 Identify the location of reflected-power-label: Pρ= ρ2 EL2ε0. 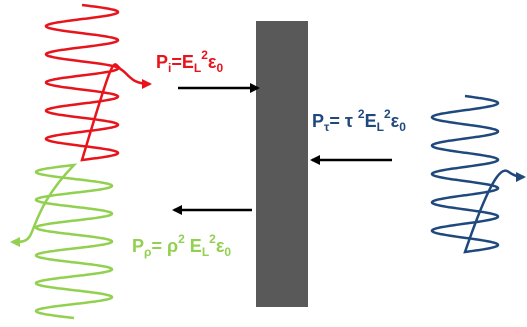
(181, 245).